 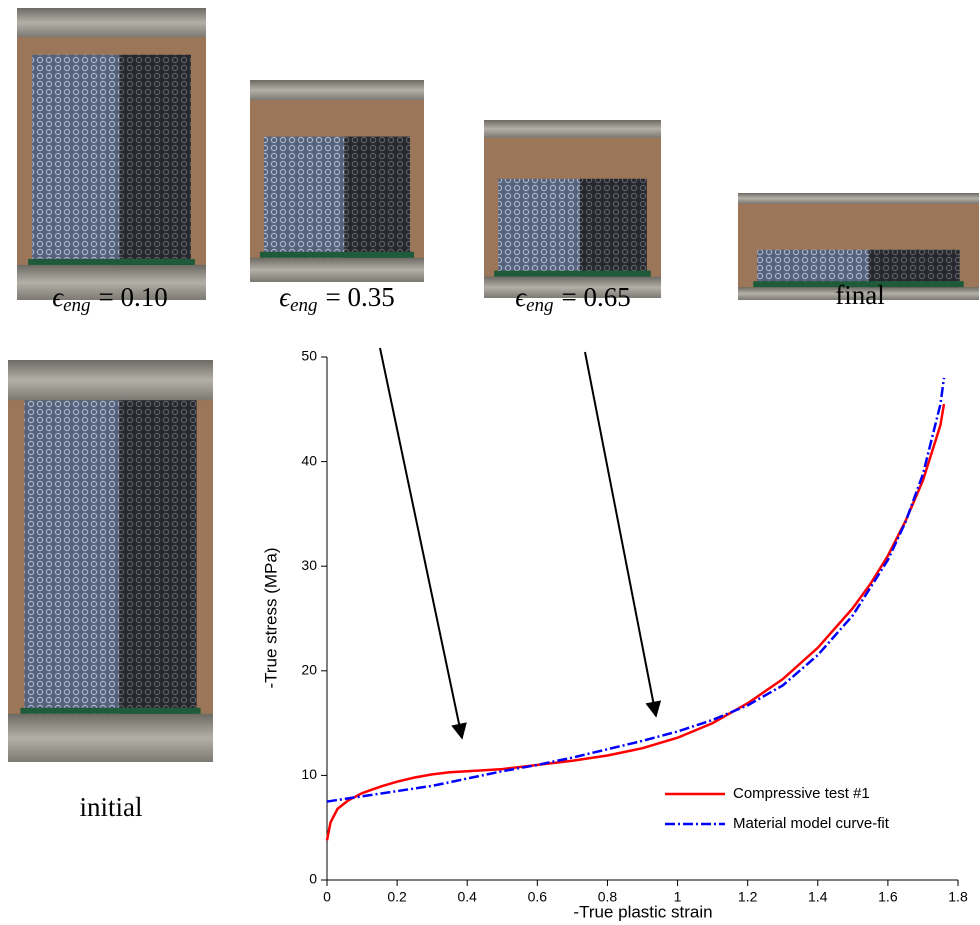 I want to click on photo-caption: ϵeng = 0.65, so click(x=573, y=299).